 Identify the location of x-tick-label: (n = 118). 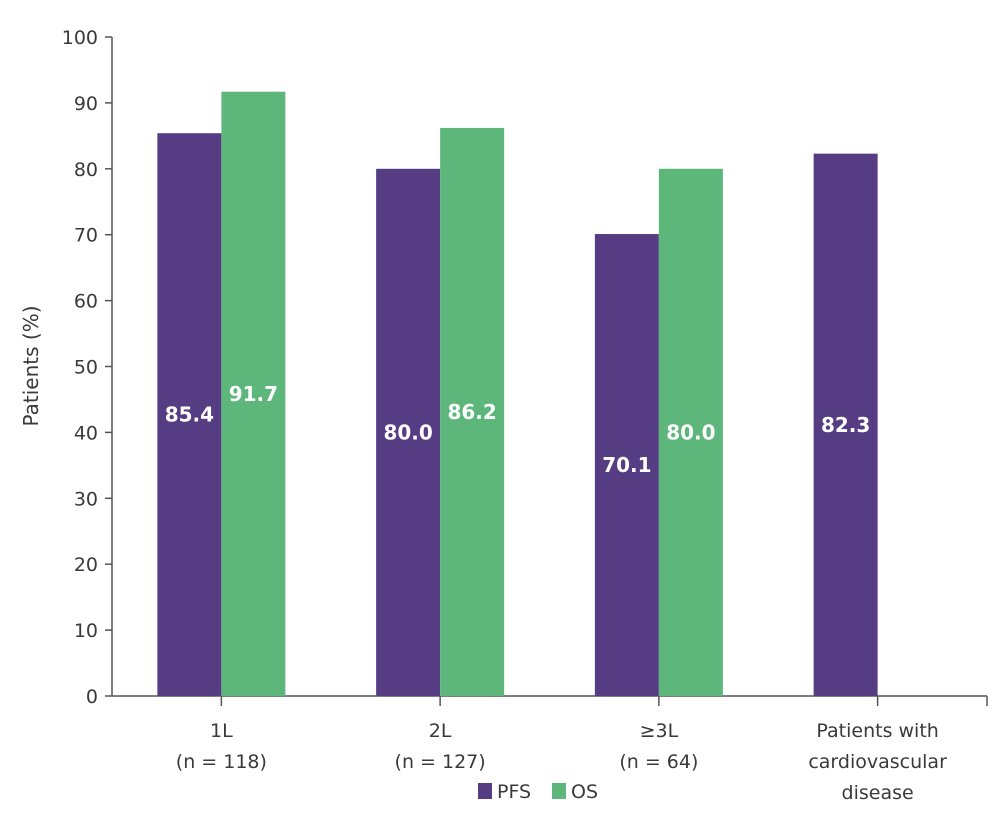
(221, 762).